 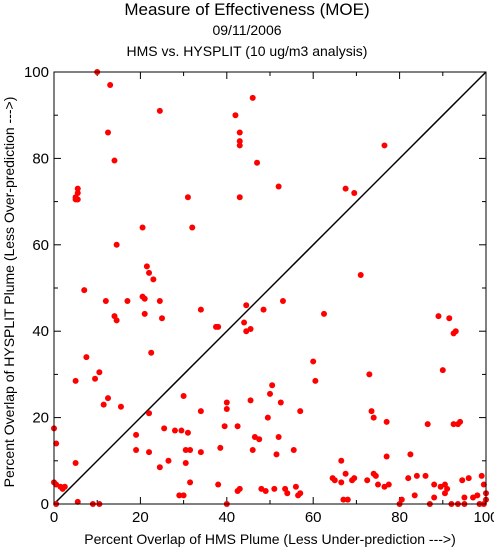 I want to click on y-tick-label: 20, so click(x=40, y=418).